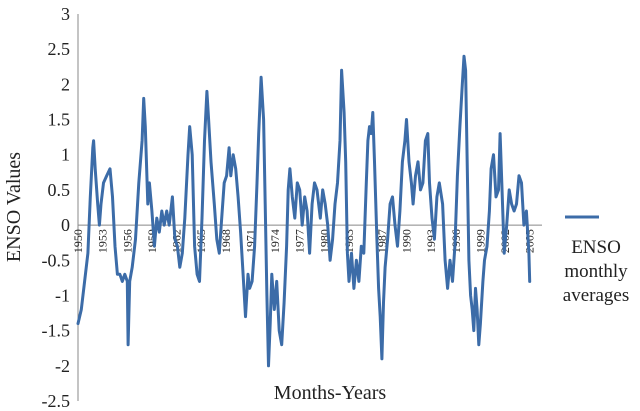  Describe the element at coordinates (59, 49) in the screenshot. I see `y-tick-label: 2.5` at that location.